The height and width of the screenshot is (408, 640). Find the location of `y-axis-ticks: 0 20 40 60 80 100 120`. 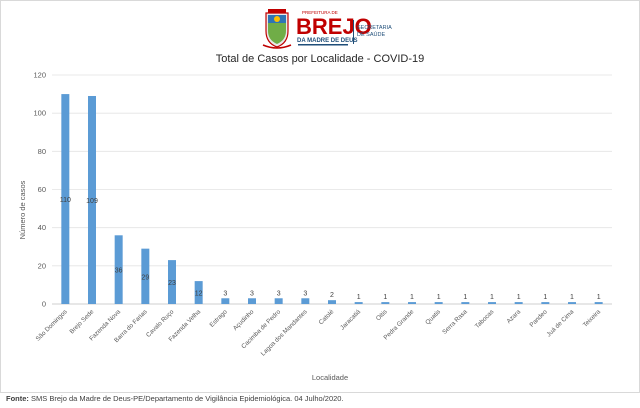

y-axis-ticks: 0 20 40 60 80 100 120 is located at coordinates (39, 190).